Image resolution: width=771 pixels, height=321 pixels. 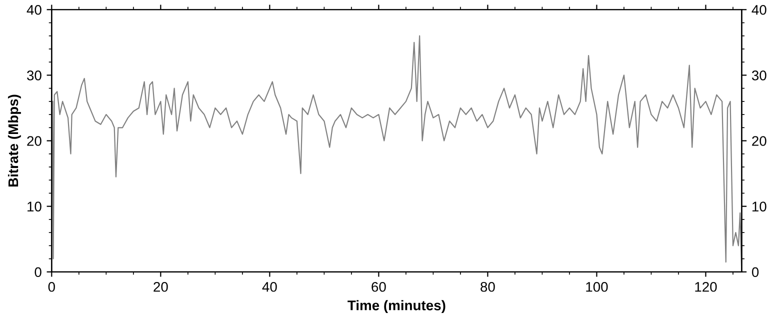 What do you see at coordinates (51, 287) in the screenshot?
I see `x-tick-label: 0` at bounding box center [51, 287].